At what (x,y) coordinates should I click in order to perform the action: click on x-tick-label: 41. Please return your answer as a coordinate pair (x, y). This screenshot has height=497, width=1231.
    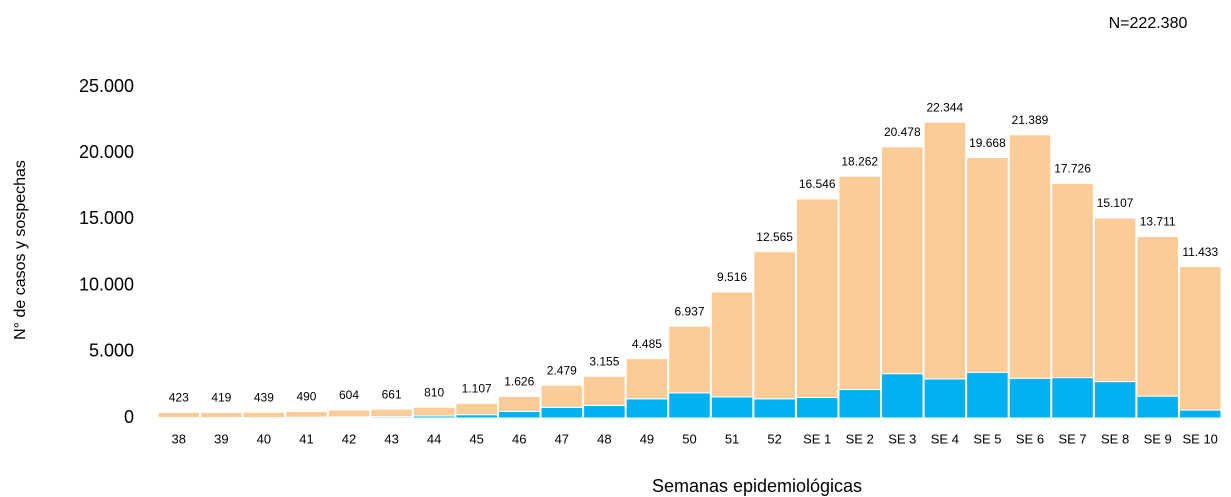
    Looking at the image, I should click on (306, 438).